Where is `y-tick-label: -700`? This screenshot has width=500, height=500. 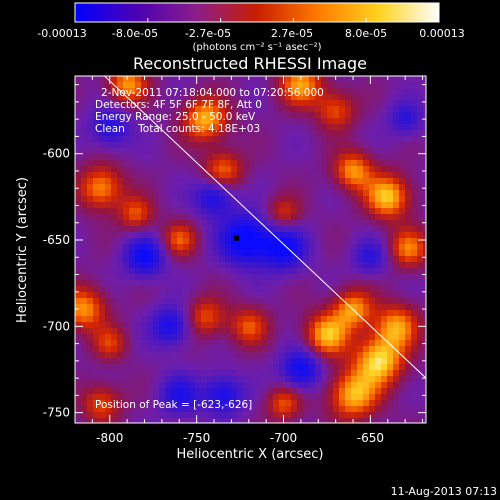 y-tick-label: -700 is located at coordinates (56, 326).